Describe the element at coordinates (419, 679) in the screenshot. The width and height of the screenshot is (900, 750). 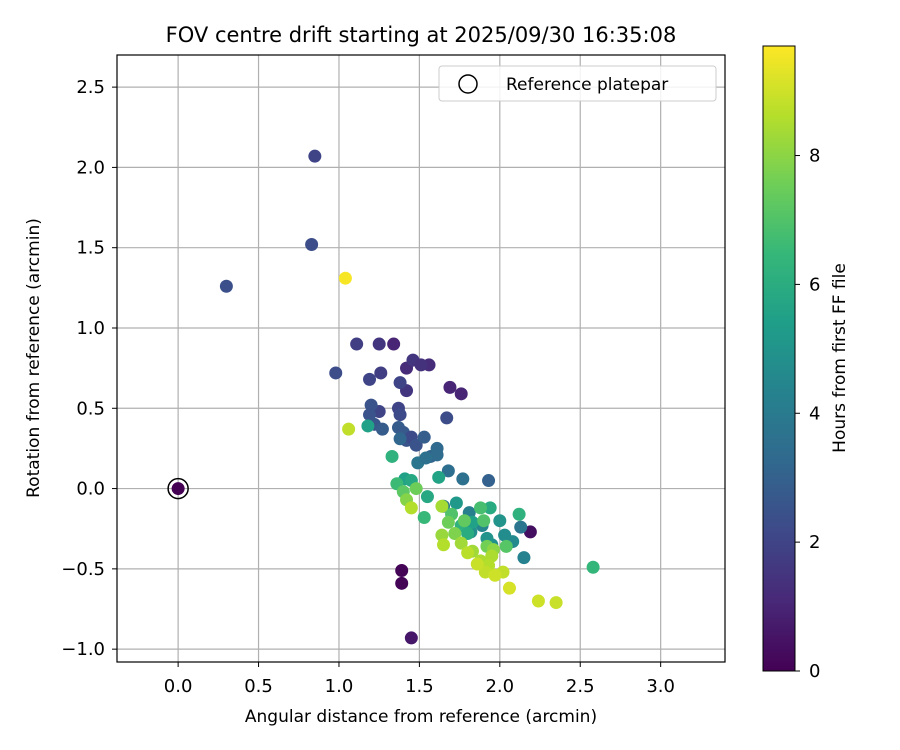
I see `x-axis-ticks: 0.0 0.5 1.0 1.5 2.0 2.5 3.0` at that location.